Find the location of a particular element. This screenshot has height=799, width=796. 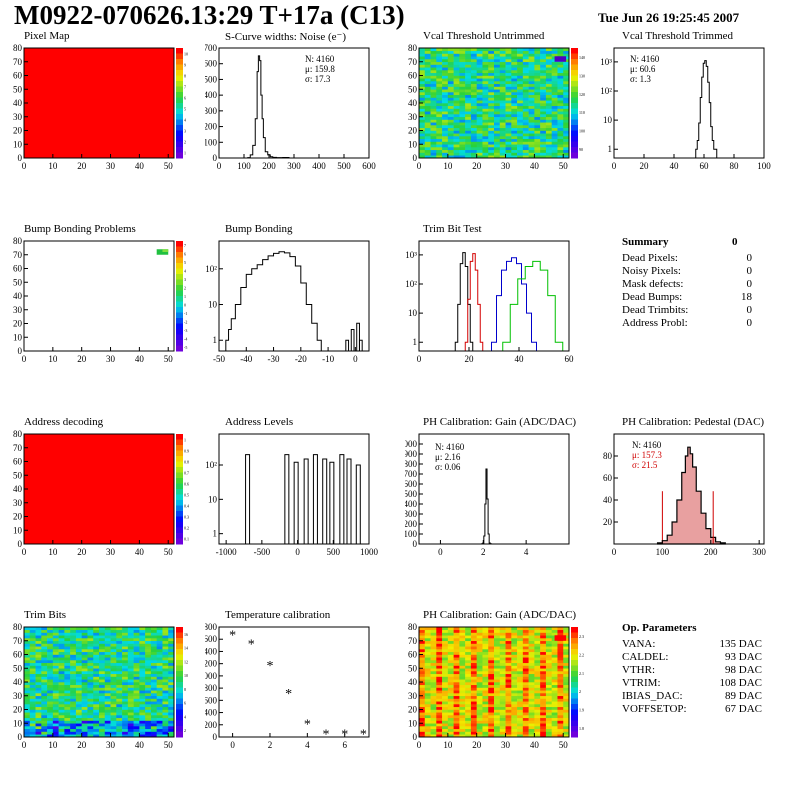

x-tick-label: -20 is located at coordinates (301, 359).